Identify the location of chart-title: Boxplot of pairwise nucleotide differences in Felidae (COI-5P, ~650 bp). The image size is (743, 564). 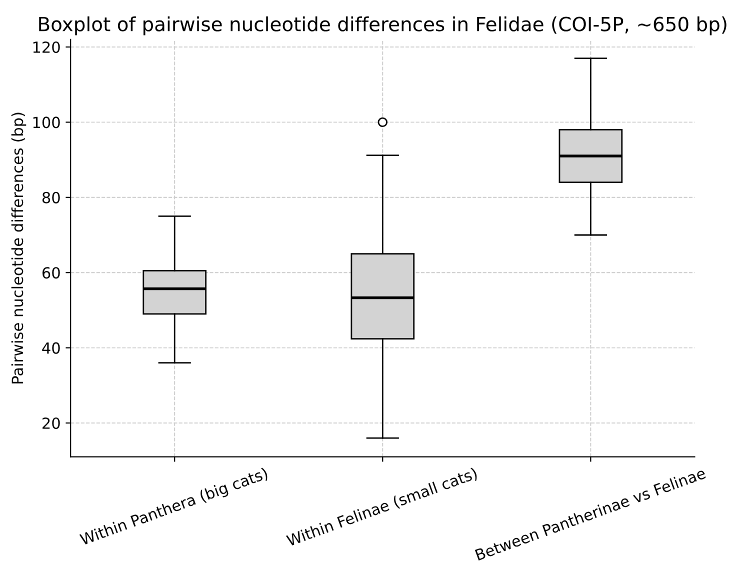
(382, 26).